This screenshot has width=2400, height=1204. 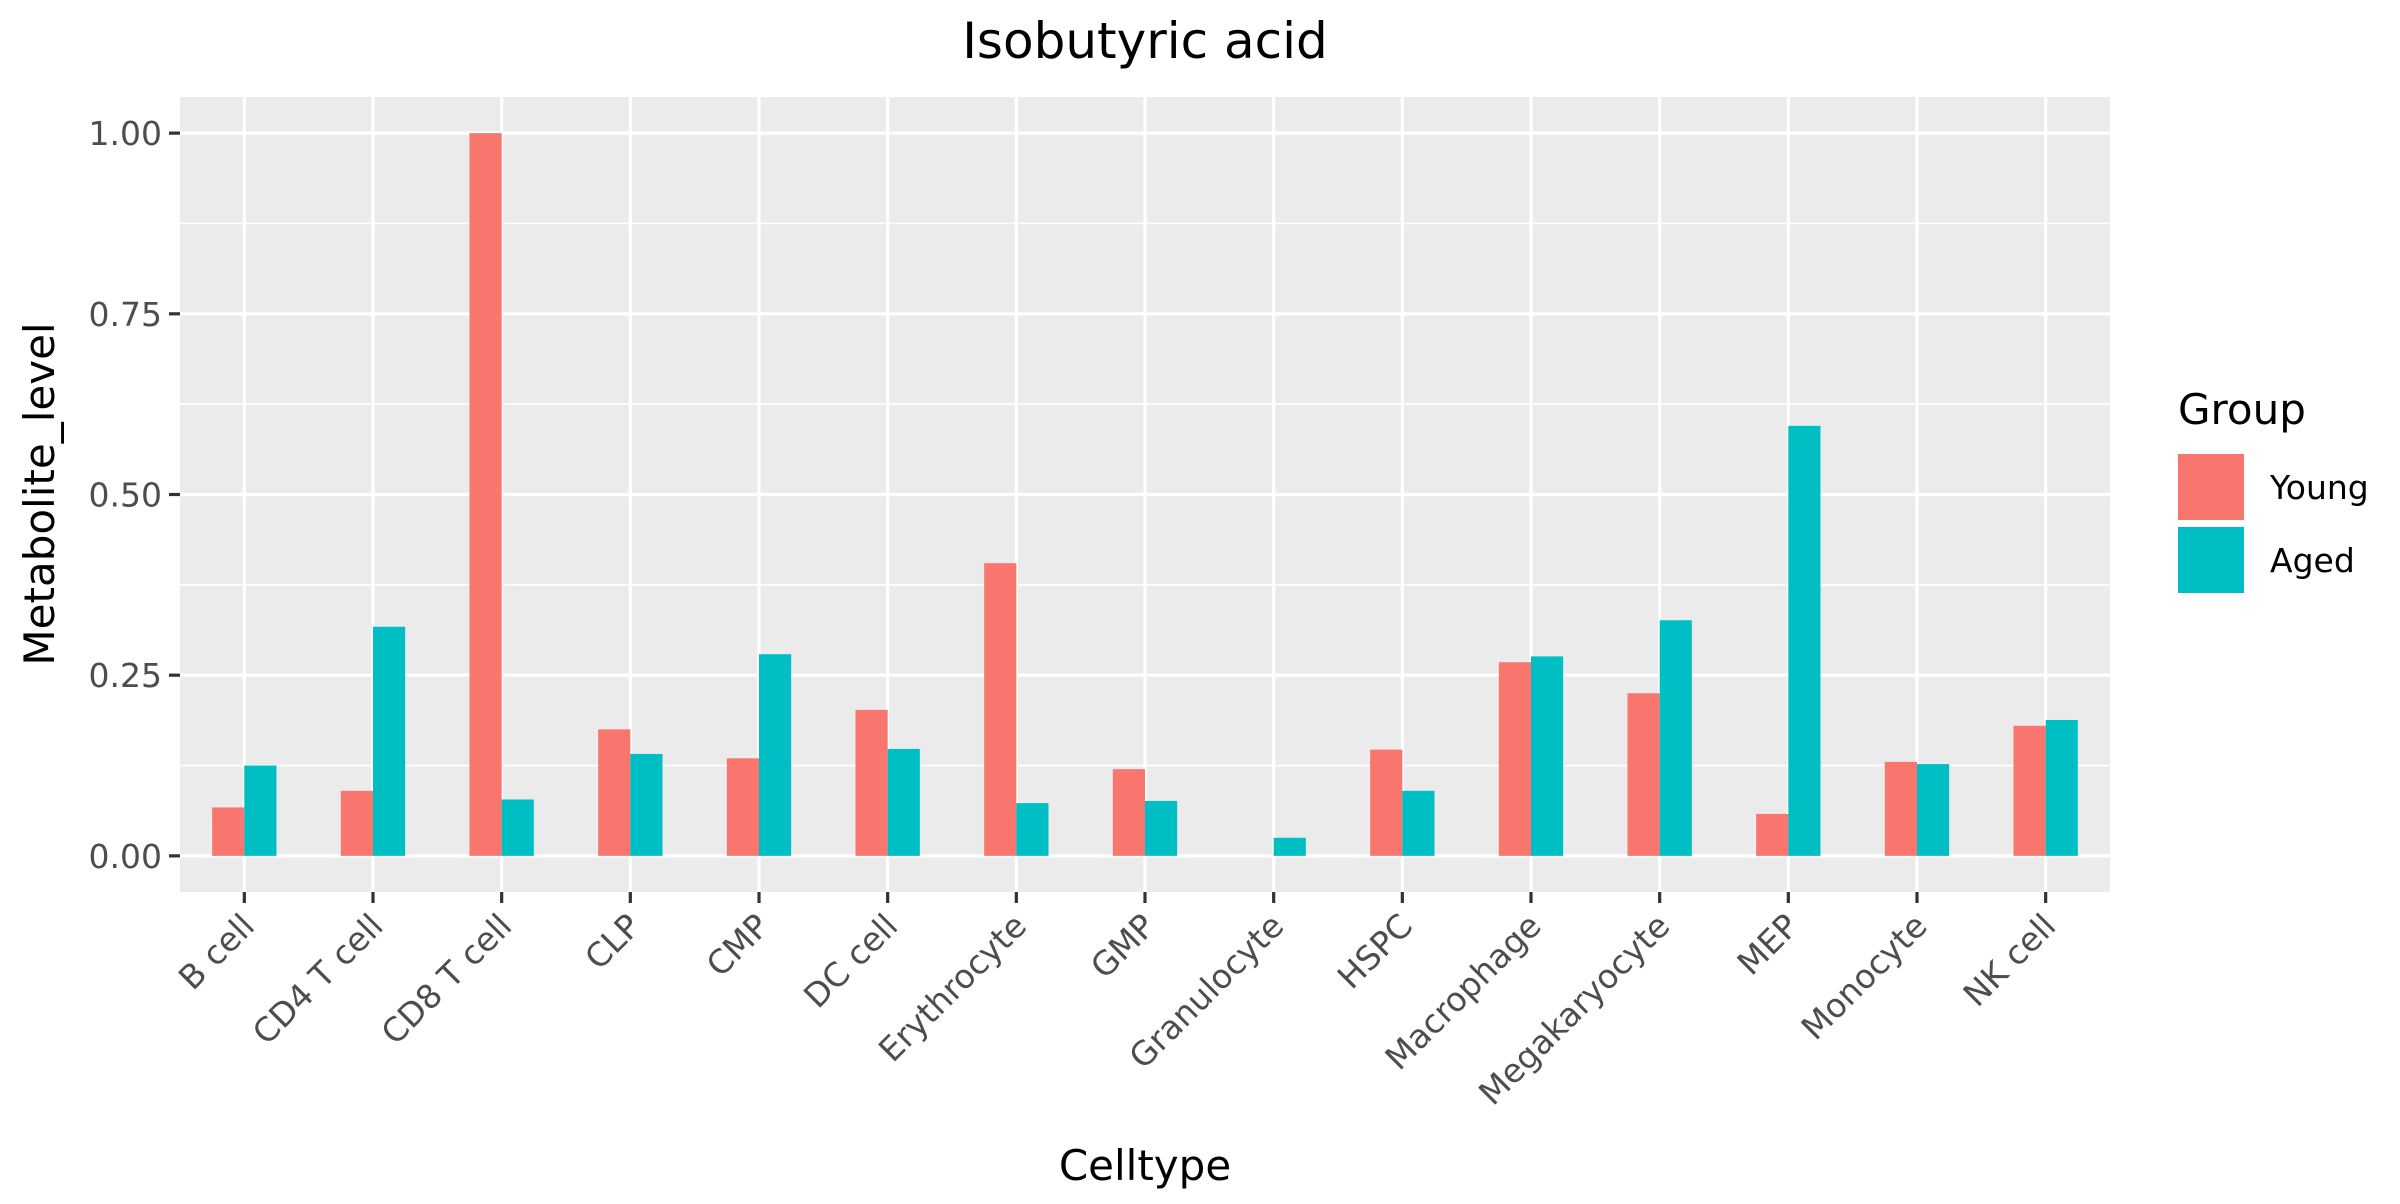 I want to click on legend-title: Group, so click(x=2242, y=409).